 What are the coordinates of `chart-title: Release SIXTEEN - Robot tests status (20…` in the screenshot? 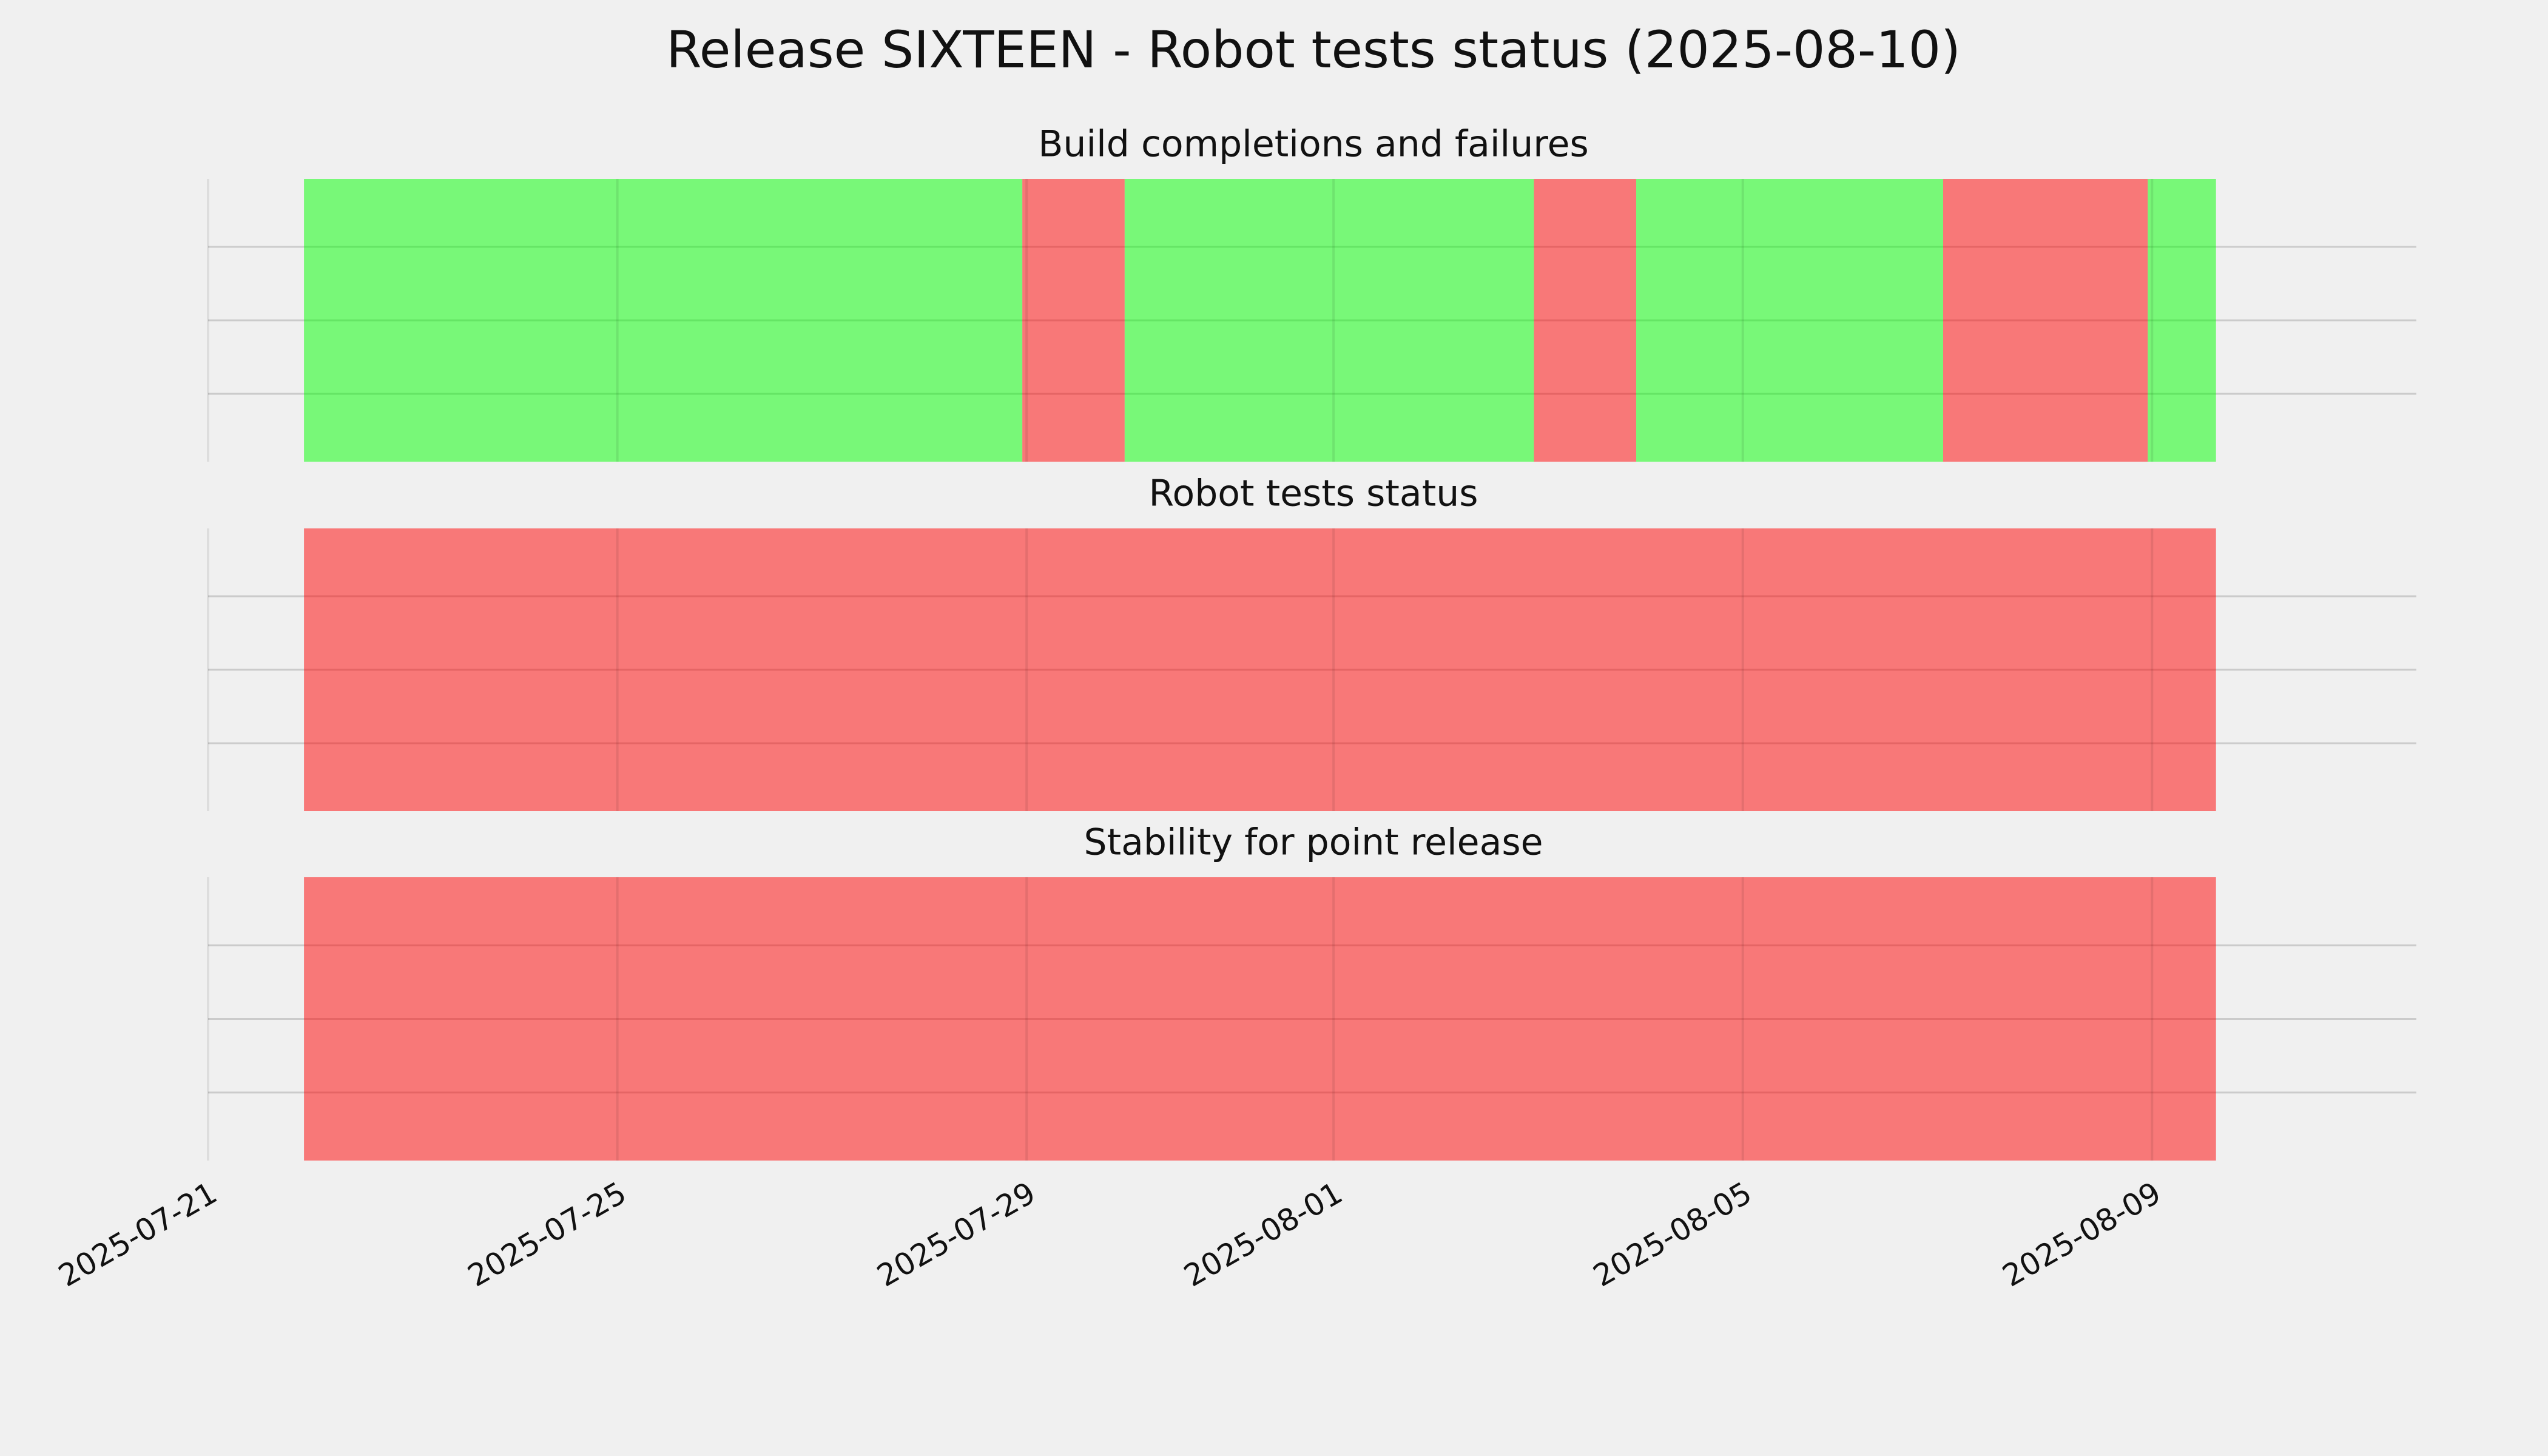 It's located at (1313, 49).